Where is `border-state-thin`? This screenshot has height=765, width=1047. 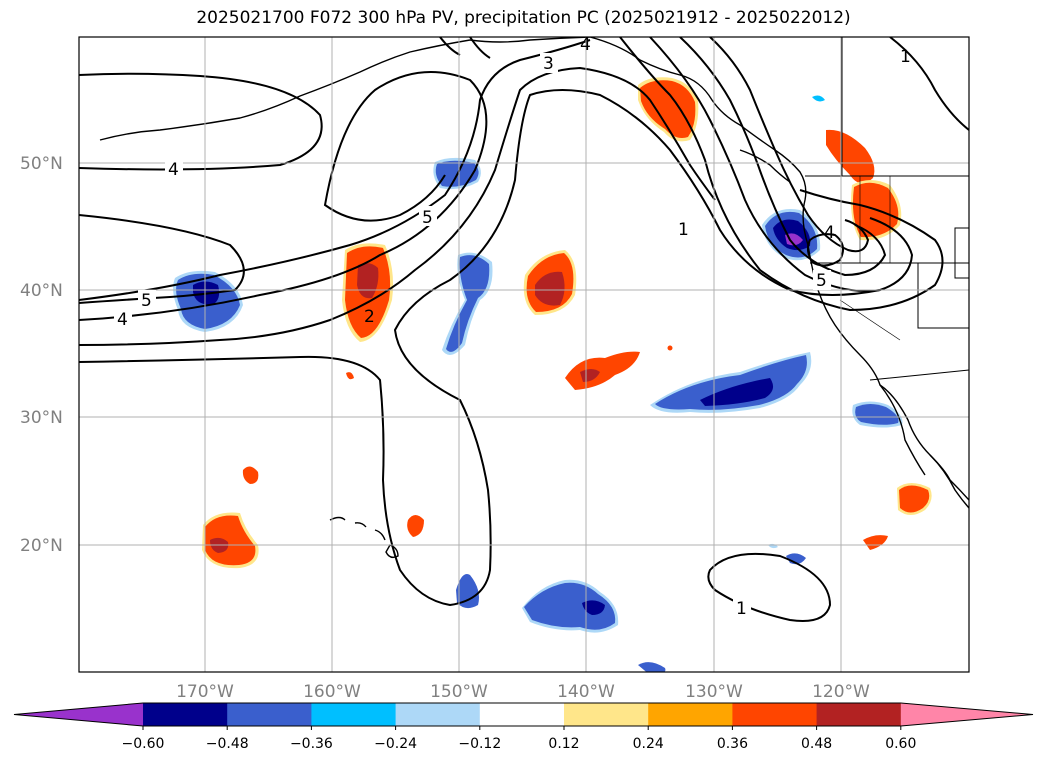 border-state-thin is located at coordinates (870, 258).